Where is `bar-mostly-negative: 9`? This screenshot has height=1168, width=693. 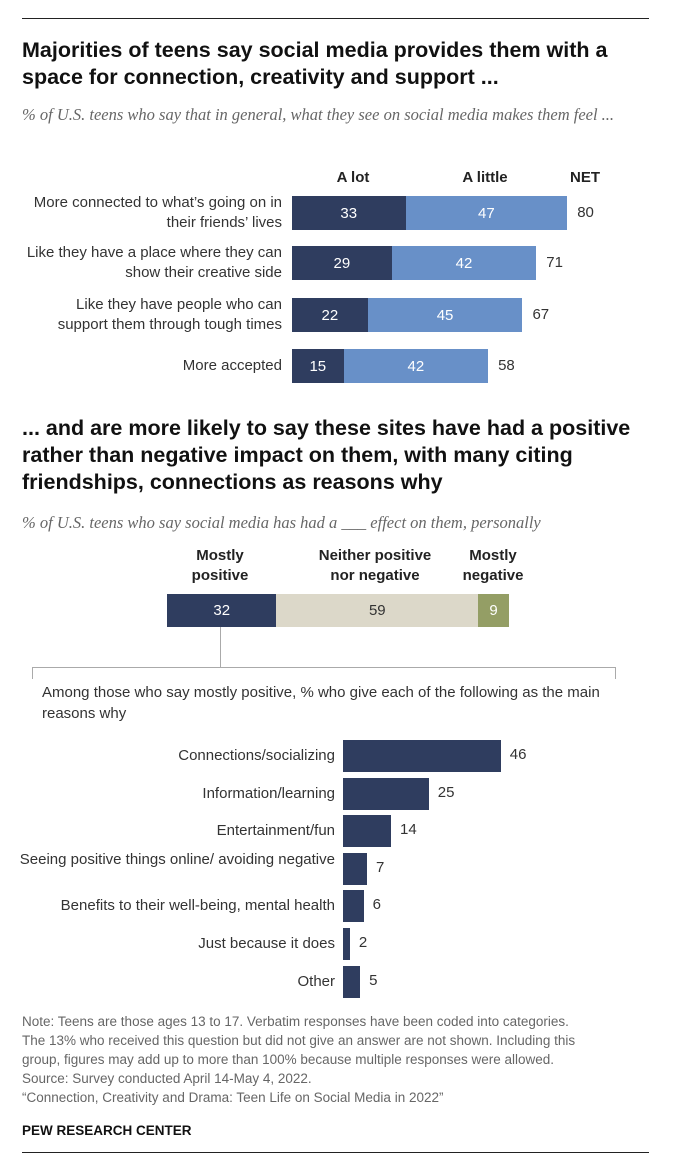
bar-mostly-negative: 9 is located at coordinates (493, 610).